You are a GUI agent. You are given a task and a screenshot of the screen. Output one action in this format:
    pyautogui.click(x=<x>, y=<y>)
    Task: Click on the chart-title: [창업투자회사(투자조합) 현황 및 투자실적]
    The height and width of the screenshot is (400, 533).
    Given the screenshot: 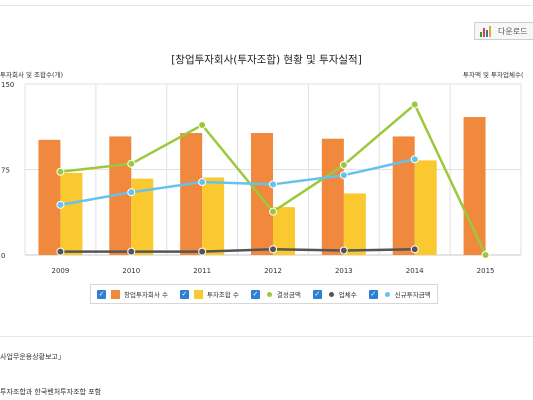 What is the action you would take?
    pyautogui.click(x=266, y=60)
    